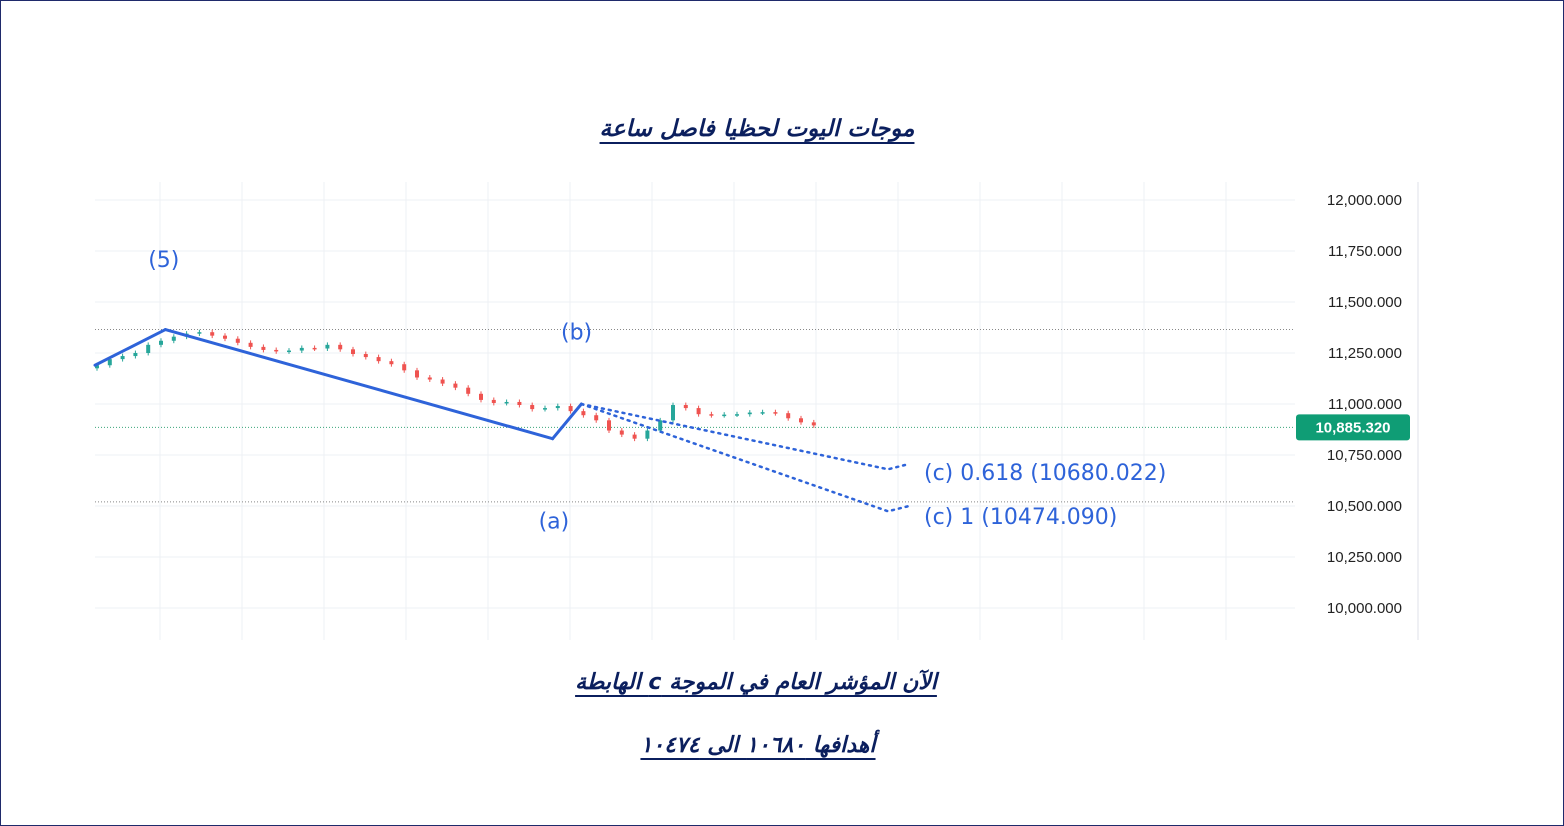  What do you see at coordinates (1364, 608) in the screenshot?
I see `y-tick-label: 10,000.000` at bounding box center [1364, 608].